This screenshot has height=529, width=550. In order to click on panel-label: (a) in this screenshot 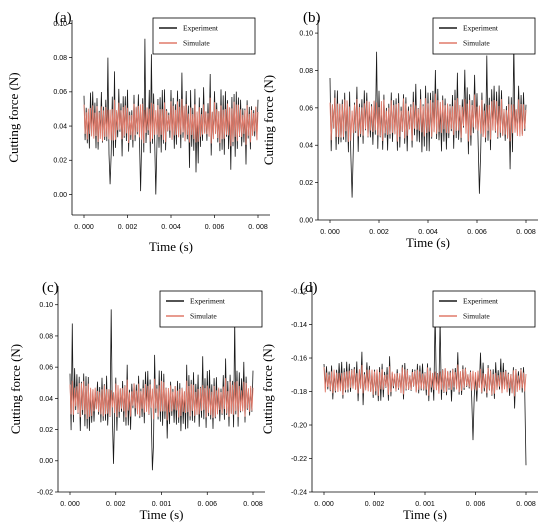, I will do `click(63, 18)`.